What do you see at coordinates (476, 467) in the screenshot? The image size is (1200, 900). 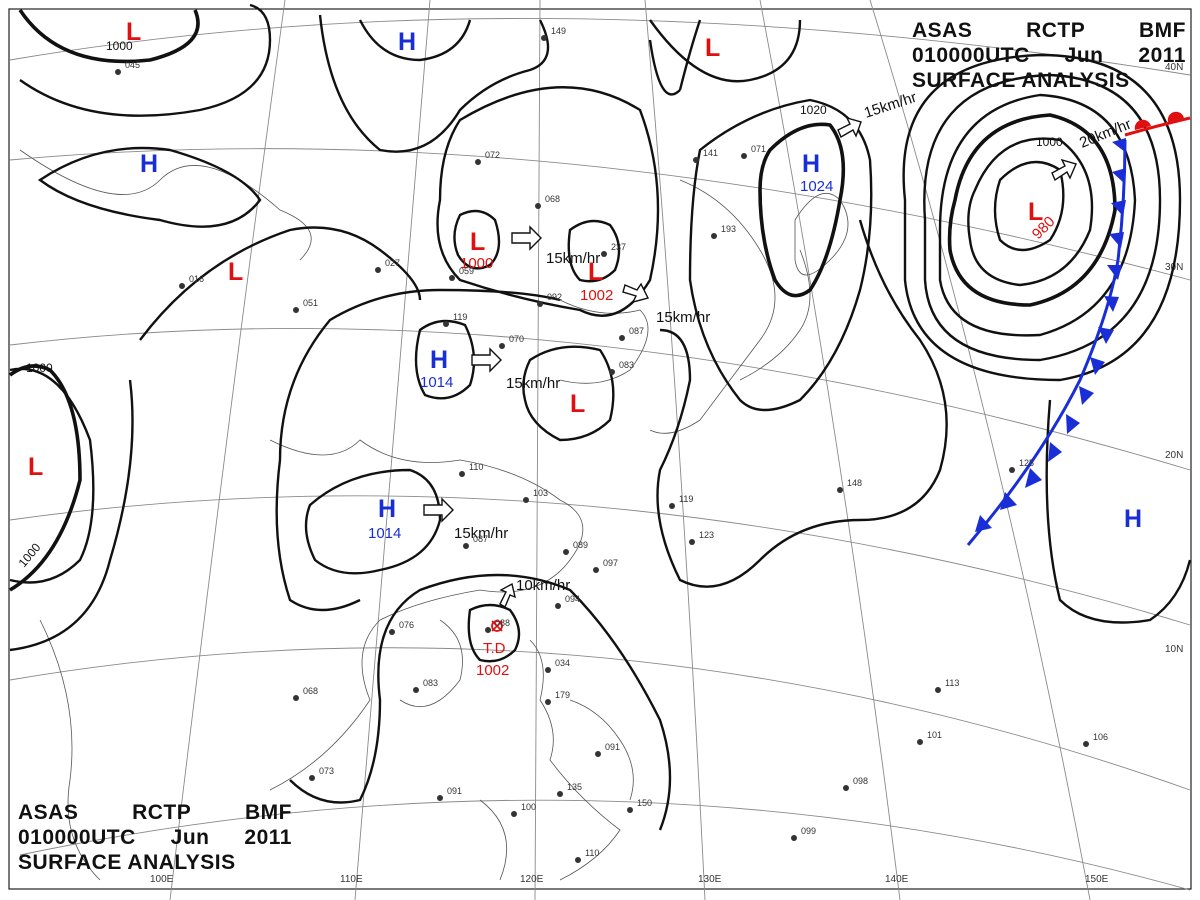 I see `station-value: 110` at bounding box center [476, 467].